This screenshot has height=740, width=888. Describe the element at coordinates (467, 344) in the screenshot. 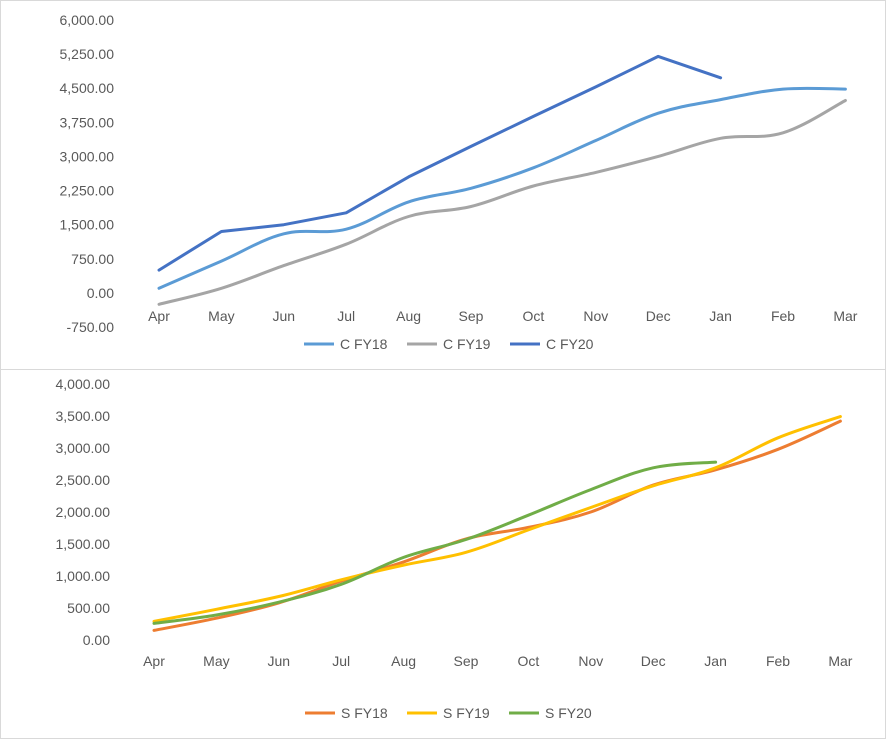

I see `legend-label: C FY19` at that location.